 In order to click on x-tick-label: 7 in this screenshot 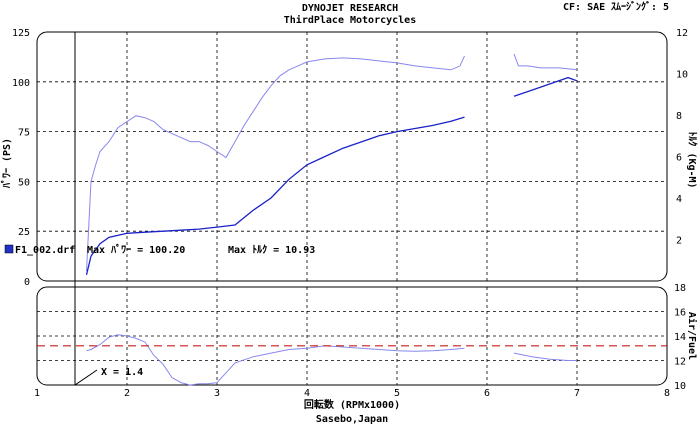, I will do `click(577, 393)`.